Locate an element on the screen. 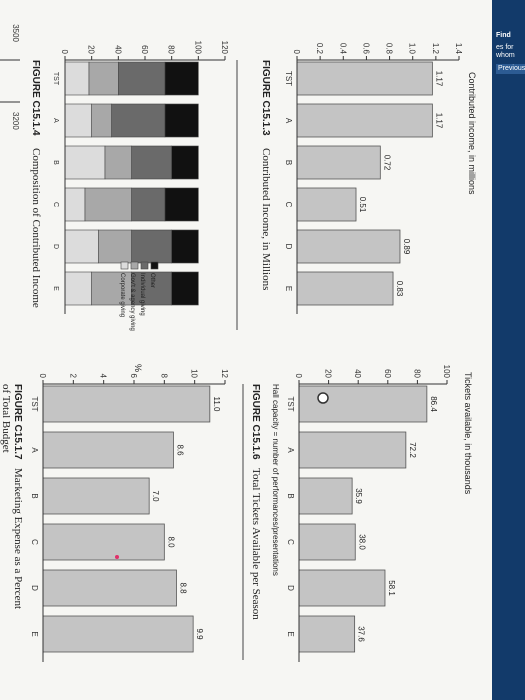 The width and height of the screenshot is (525, 700). c16-category-label: TST is located at coordinates (290, 403).